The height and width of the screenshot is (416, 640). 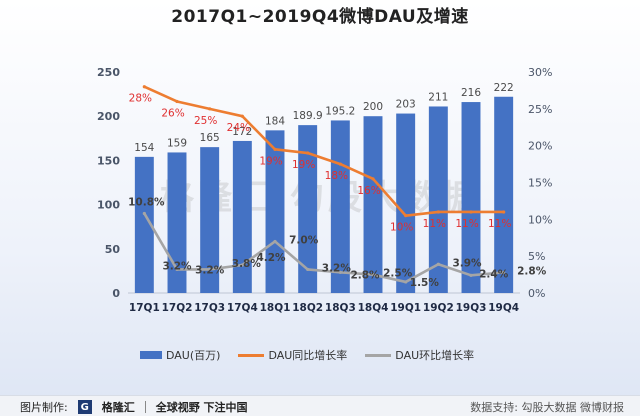 I want to click on x-tick-label: 17Q1, so click(x=144, y=308).